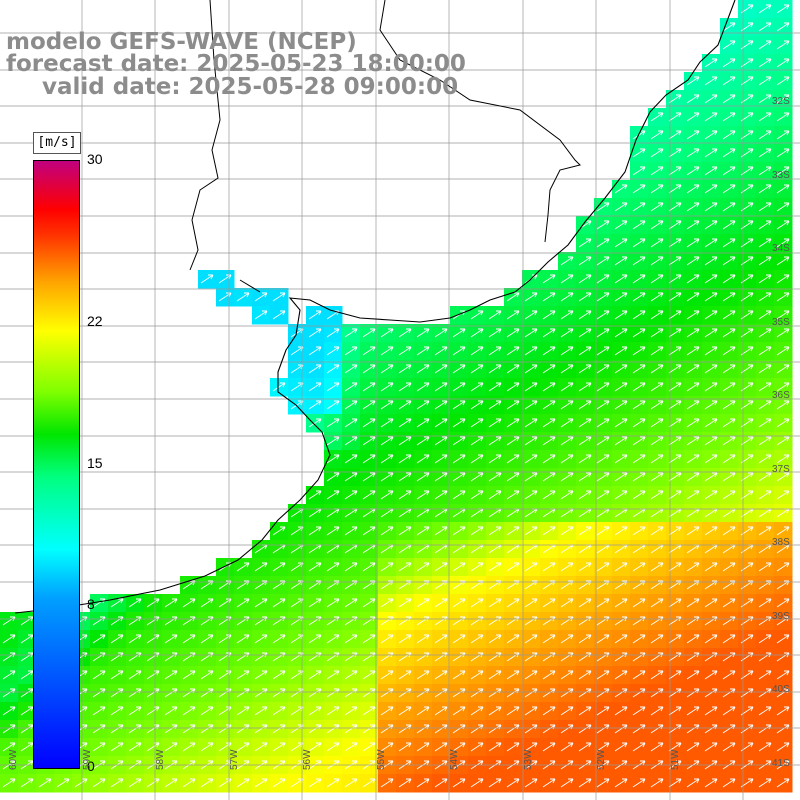  I want to click on colorbar-unit: [m/s], so click(57, 143).